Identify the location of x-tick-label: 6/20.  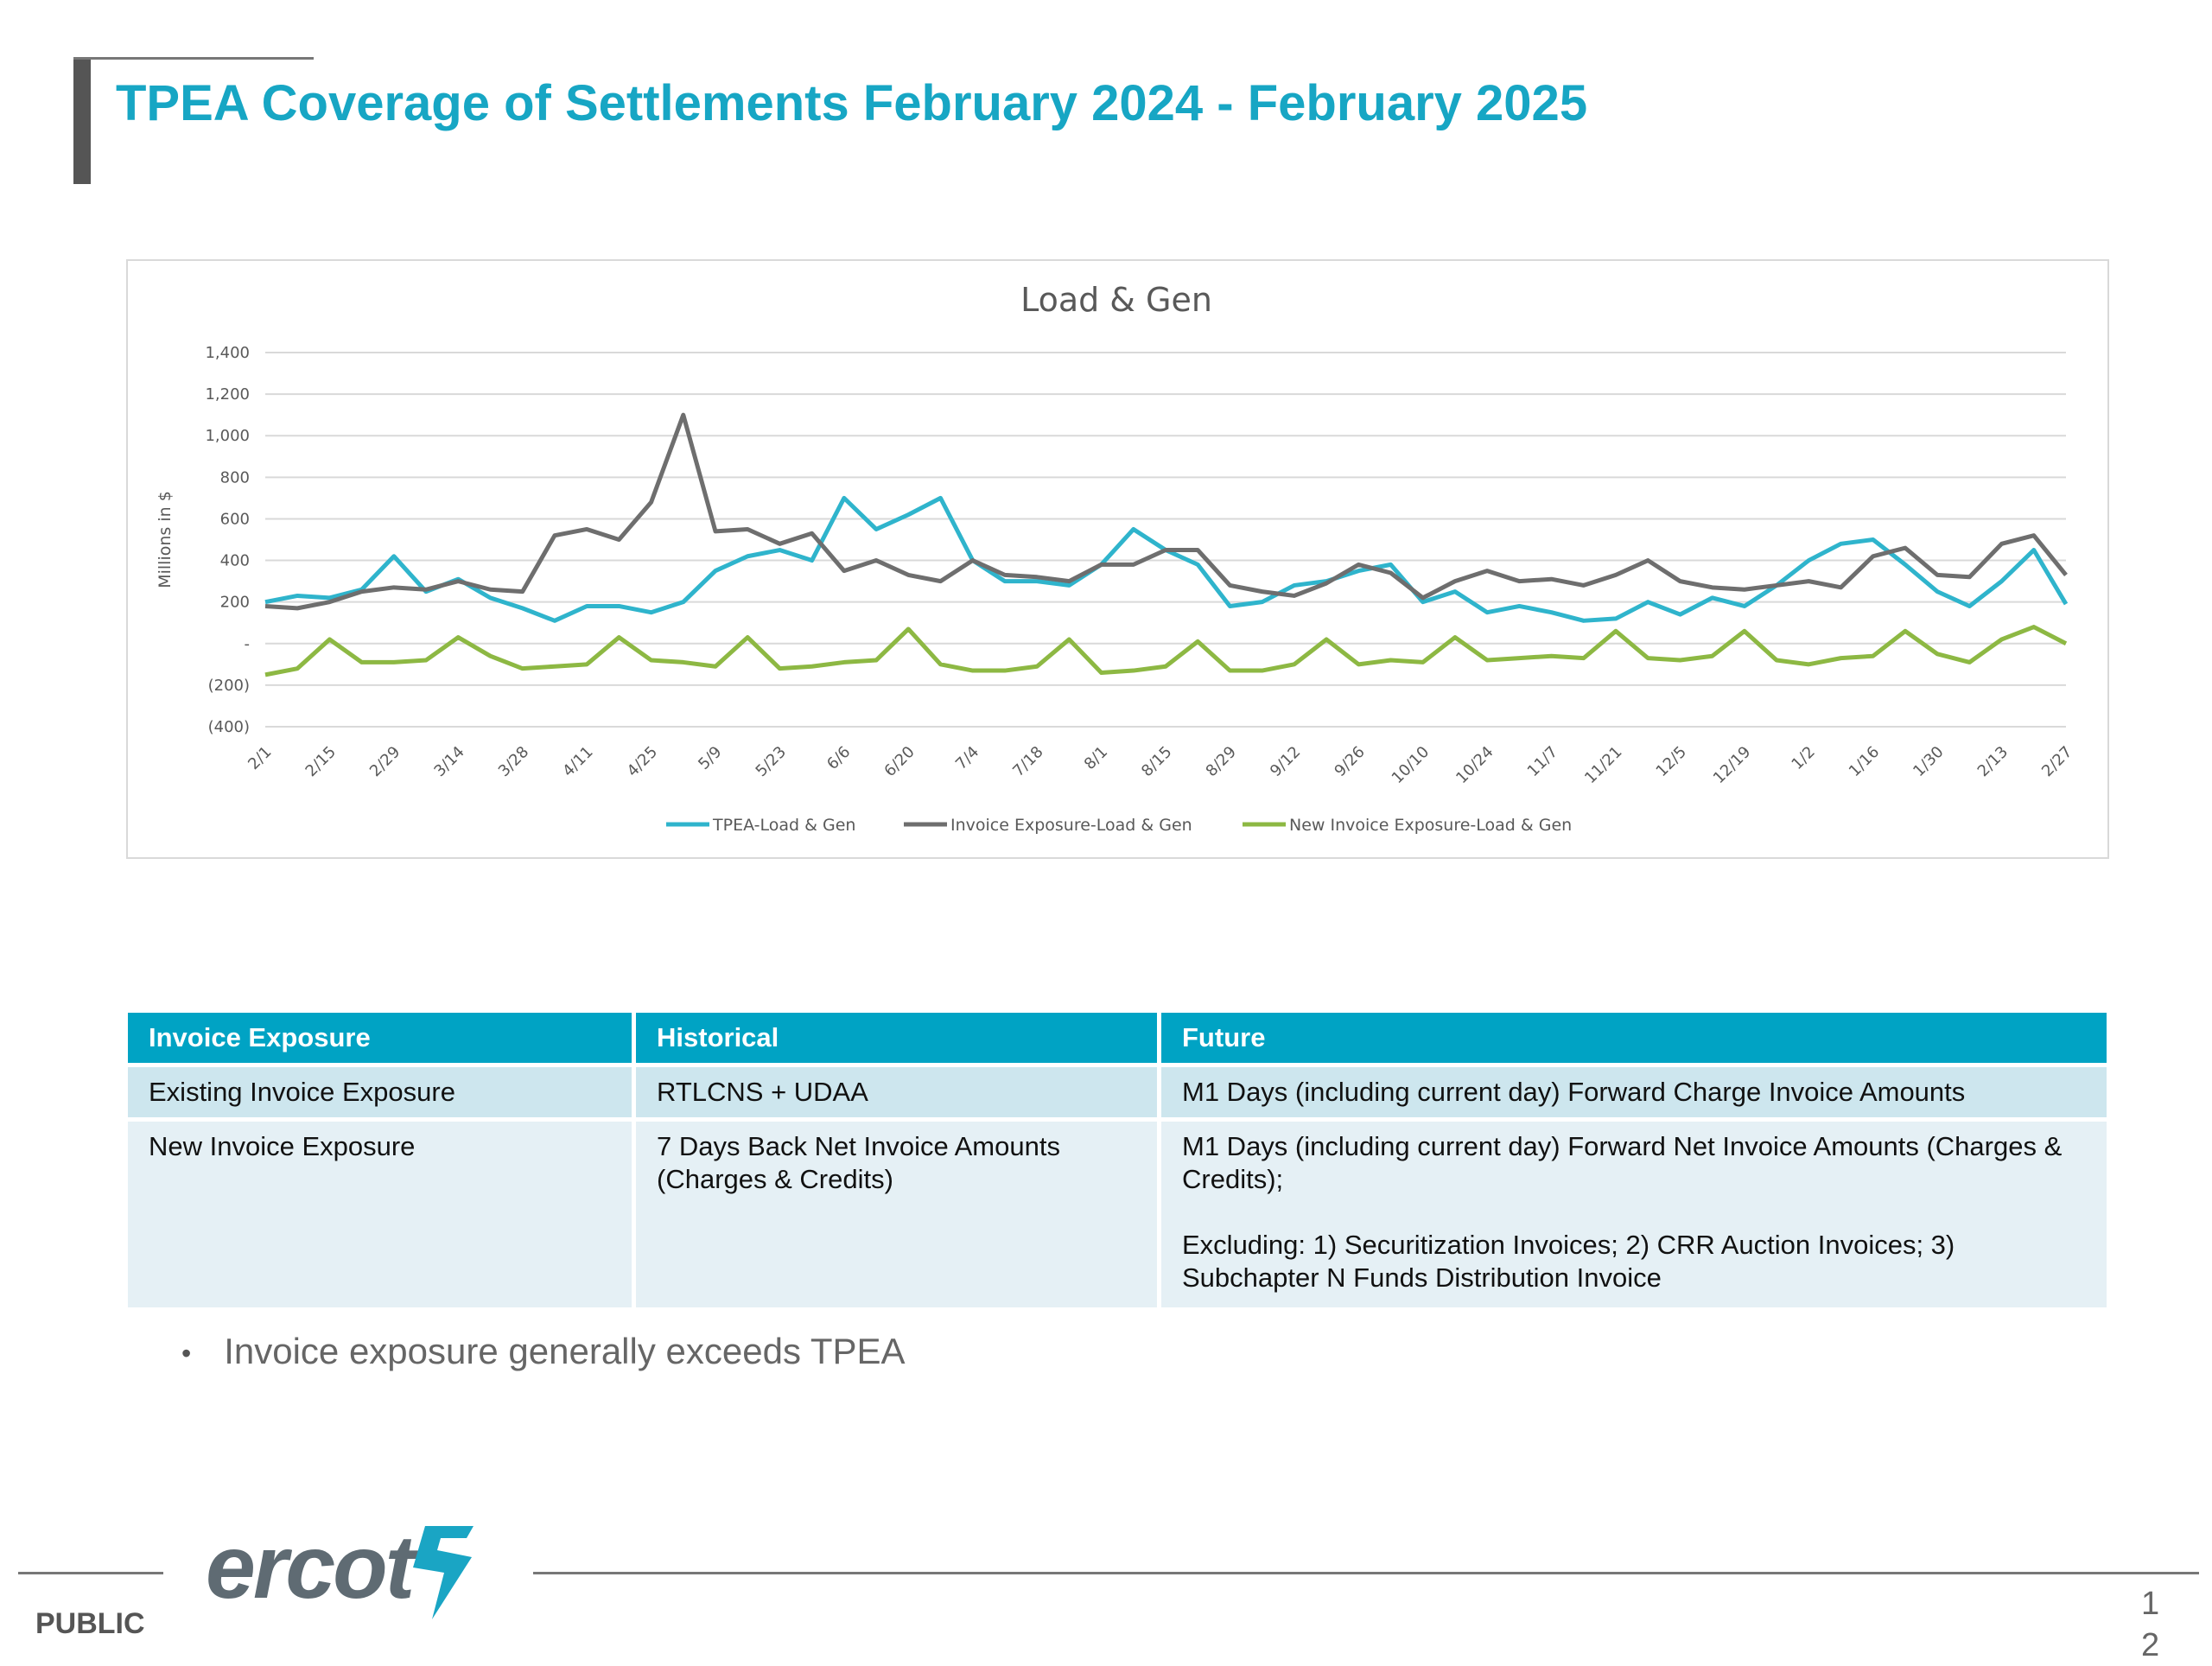
(899, 761).